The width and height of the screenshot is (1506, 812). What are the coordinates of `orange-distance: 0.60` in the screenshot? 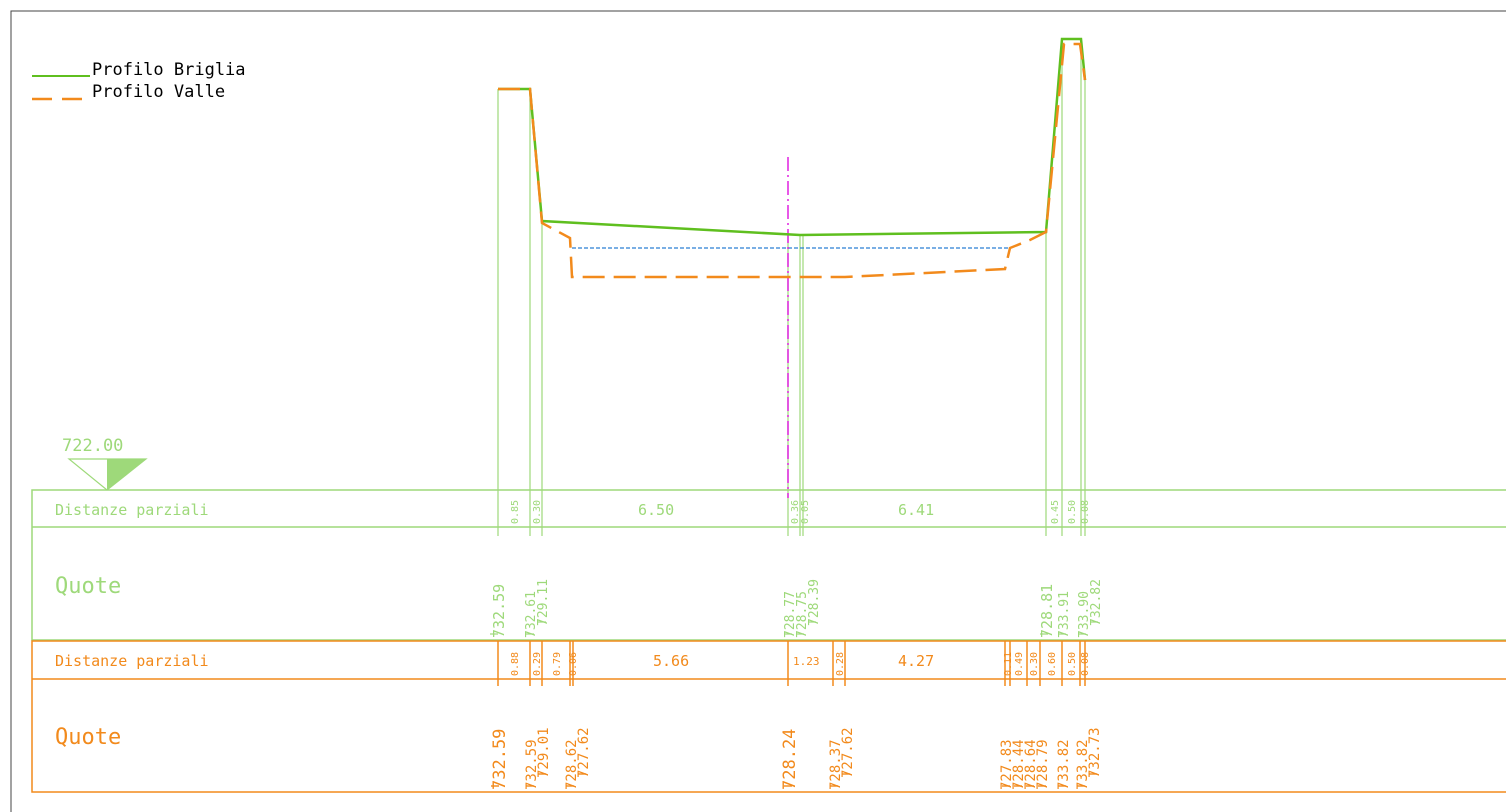 It's located at (1052, 664).